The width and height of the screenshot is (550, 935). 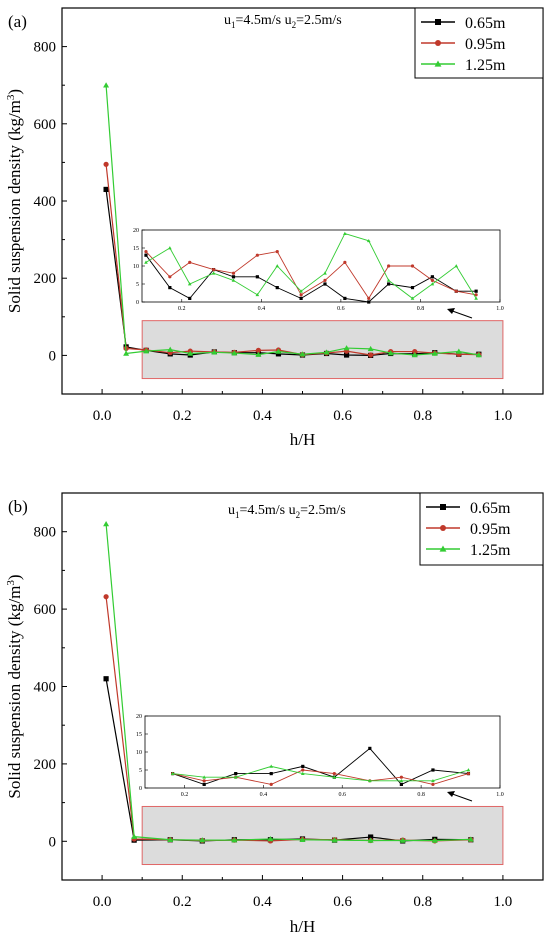 What do you see at coordinates (45, 533) in the screenshot?
I see `y-tick-label: 800` at bounding box center [45, 533].